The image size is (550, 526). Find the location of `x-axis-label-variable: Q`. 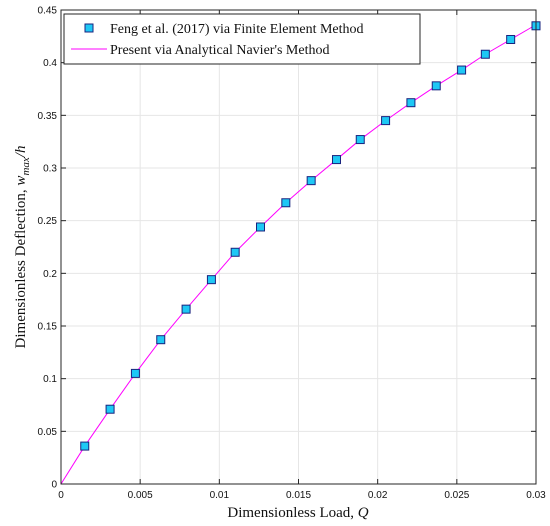

x-axis-label-variable: Q is located at coordinates (363, 513).